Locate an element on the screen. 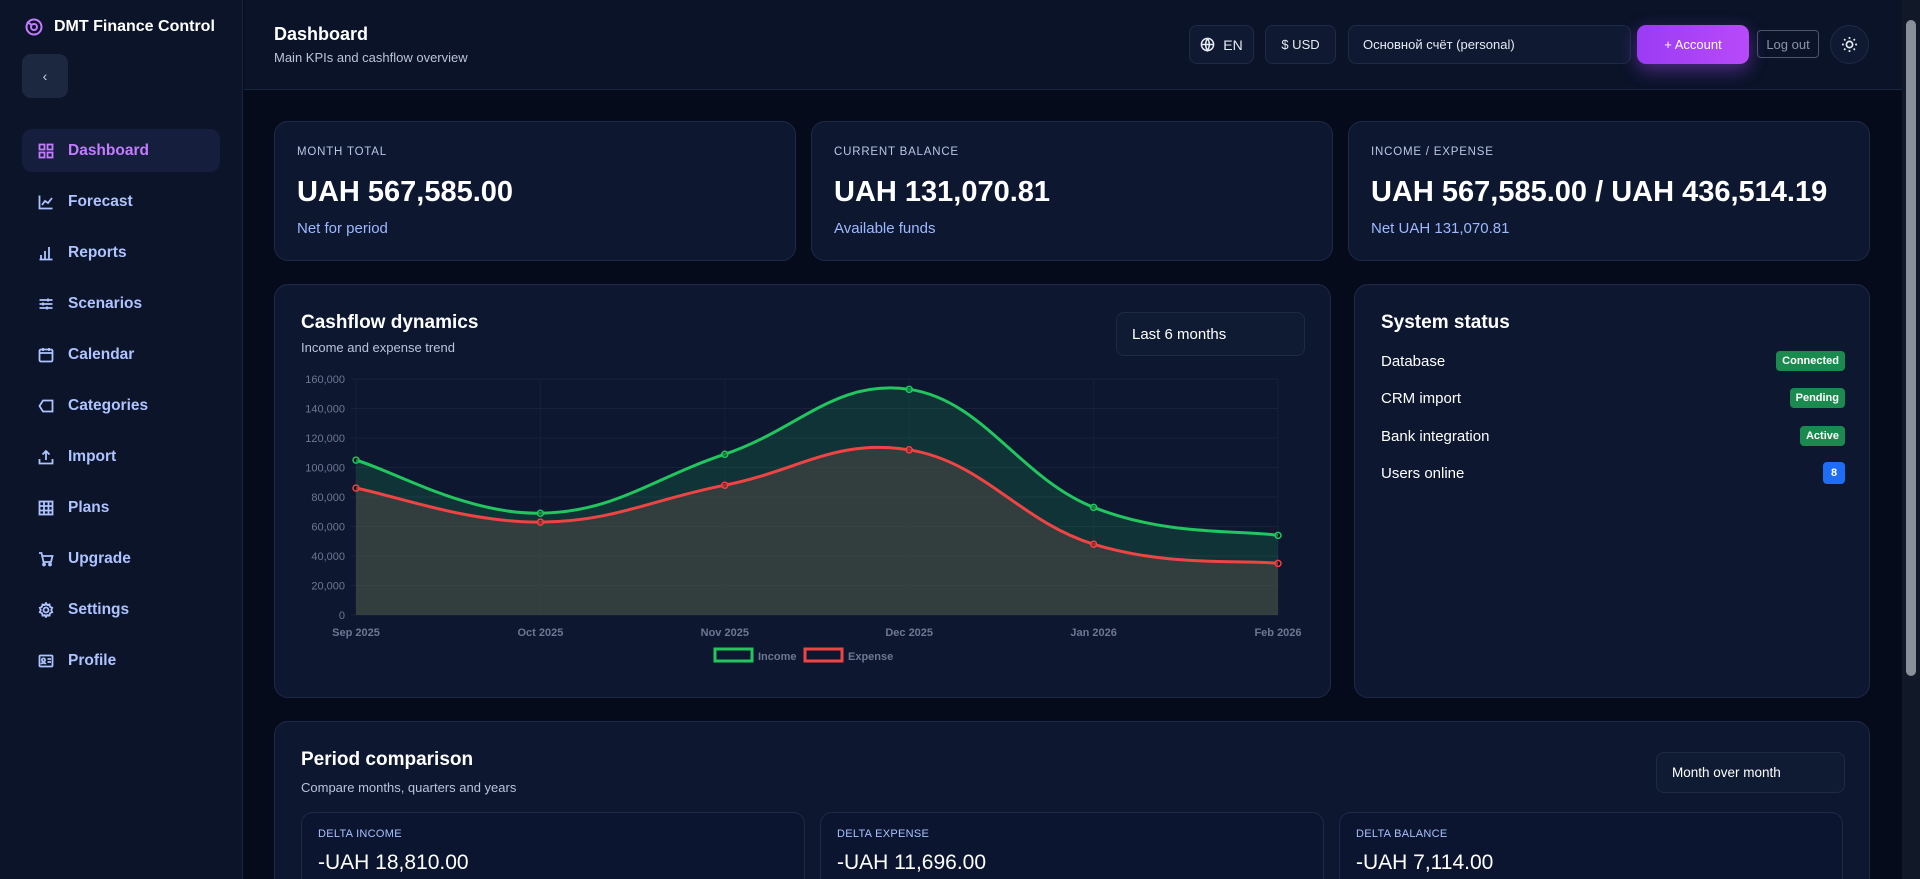 The image size is (1920, 879). grid-icon is located at coordinates (46, 150).